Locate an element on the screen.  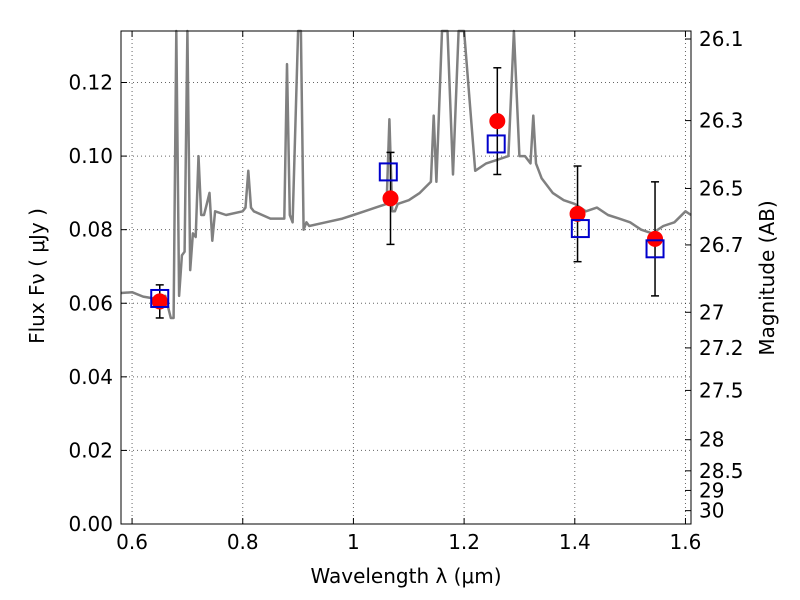
magnitude-tick-label: 29 is located at coordinates (711, 490).